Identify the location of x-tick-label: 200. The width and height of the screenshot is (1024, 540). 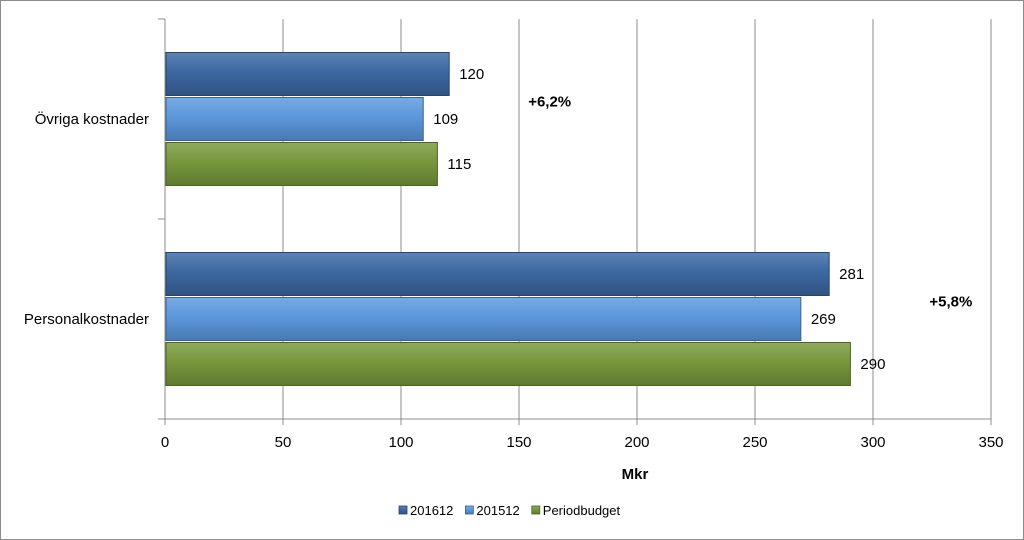
(636, 442).